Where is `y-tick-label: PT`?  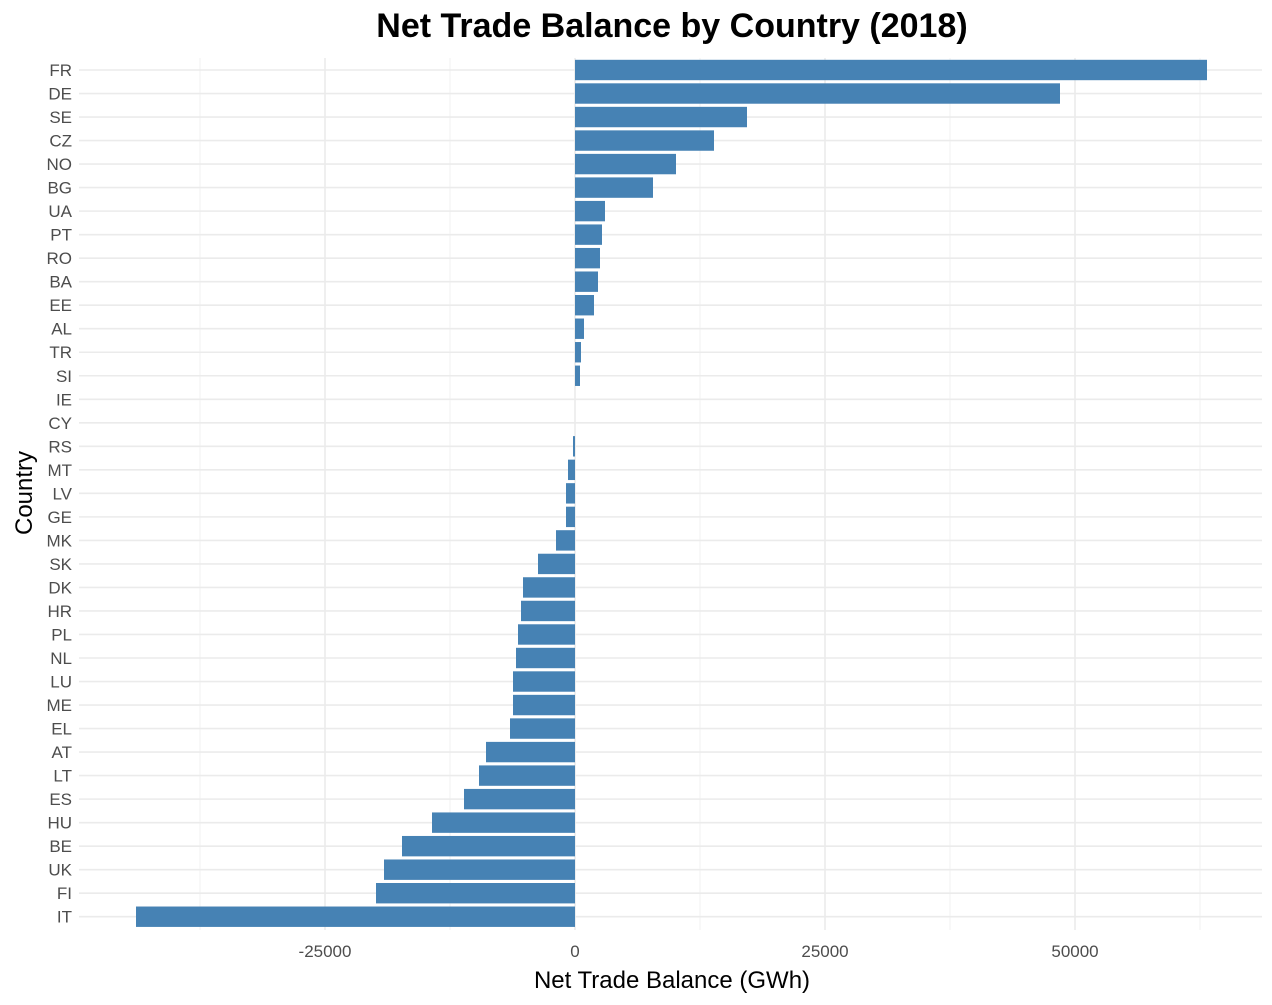
y-tick-label: PT is located at coordinates (61, 235).